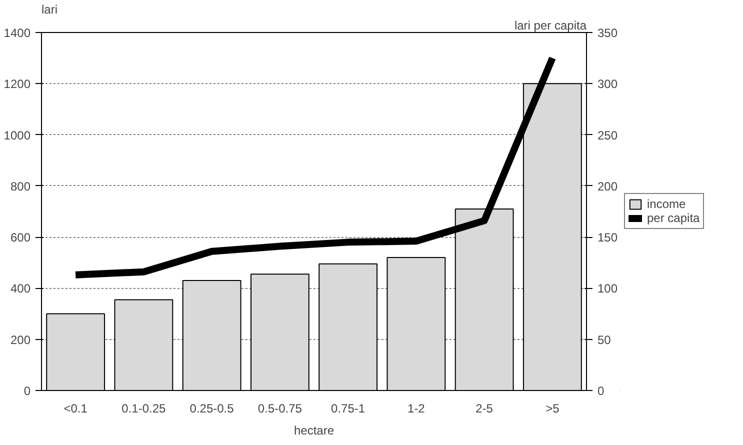 Image resolution: width=743 pixels, height=445 pixels. What do you see at coordinates (17, 33) in the screenshot?
I see `y-tick-label: 1400` at bounding box center [17, 33].